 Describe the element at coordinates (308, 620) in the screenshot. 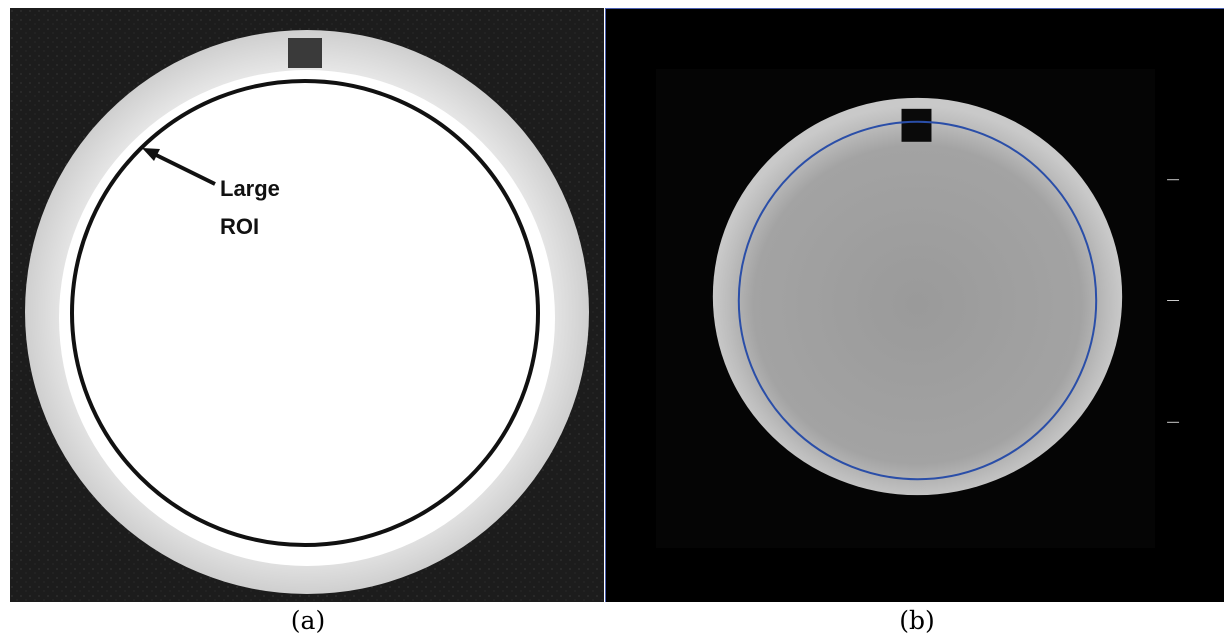

I see `caption-a: (a)` at that location.